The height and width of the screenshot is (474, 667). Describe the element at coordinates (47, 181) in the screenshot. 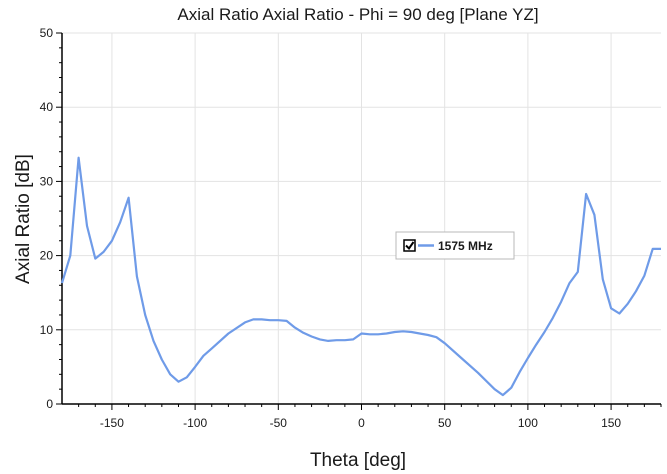

I see `y-tick-label: 30` at that location.